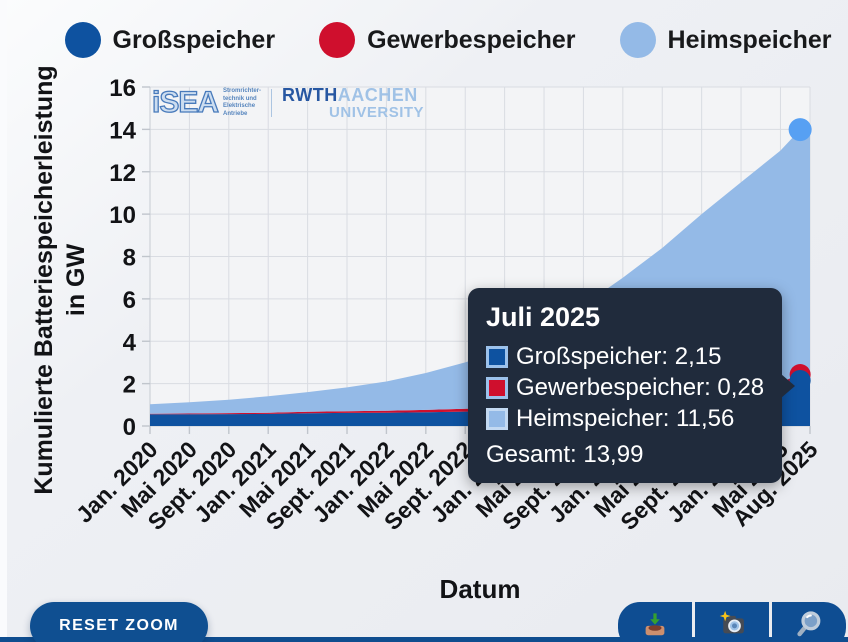  I want to click on download-button, so click(655, 622).